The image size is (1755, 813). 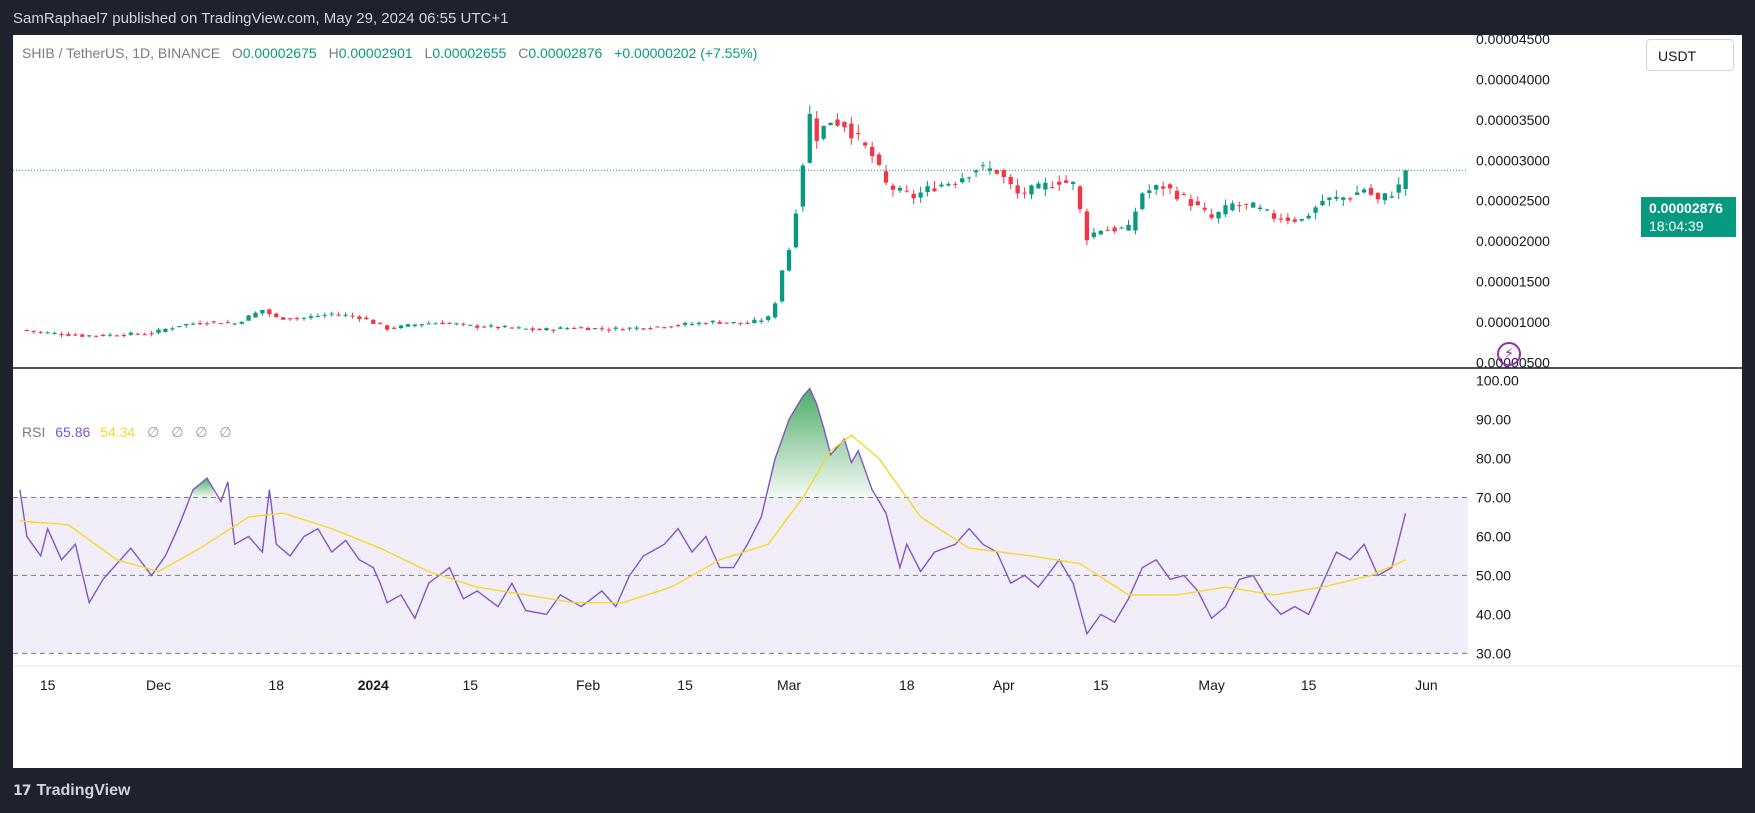 I want to click on tradingview-logo: 17 TradingView, so click(x=71, y=791).